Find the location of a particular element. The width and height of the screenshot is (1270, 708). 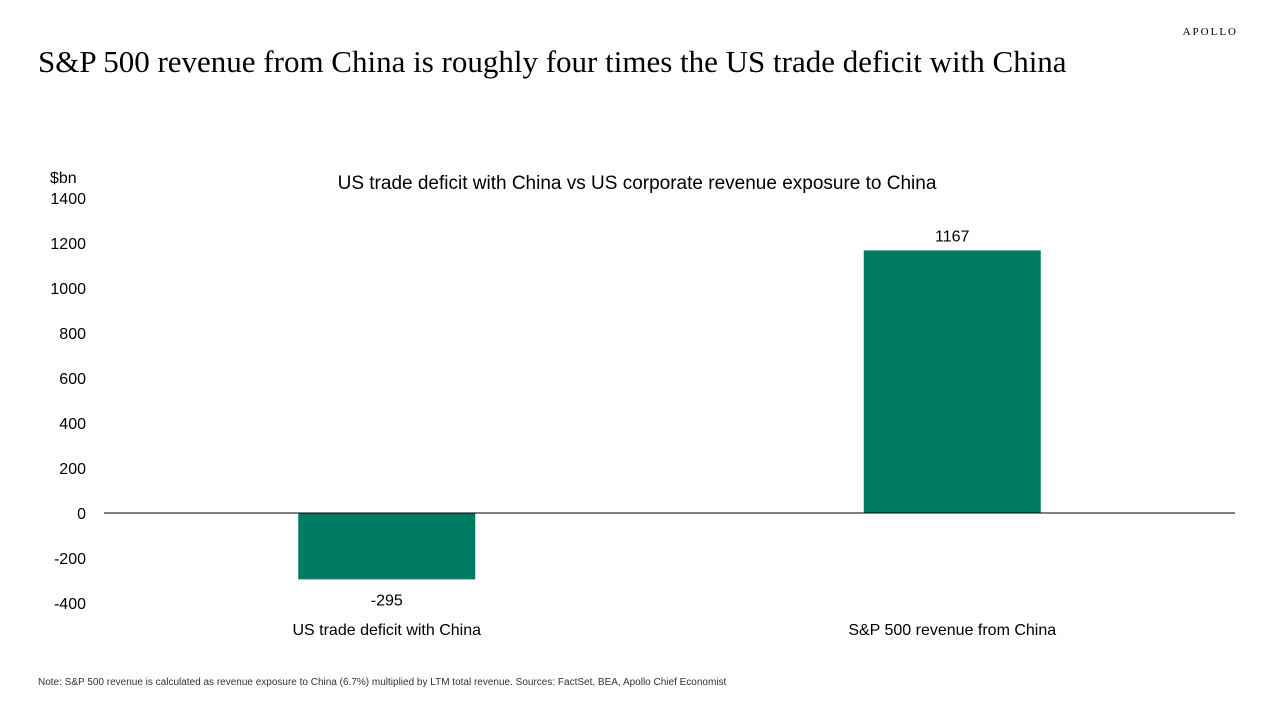

y-tick-label: 0 is located at coordinates (81, 514).